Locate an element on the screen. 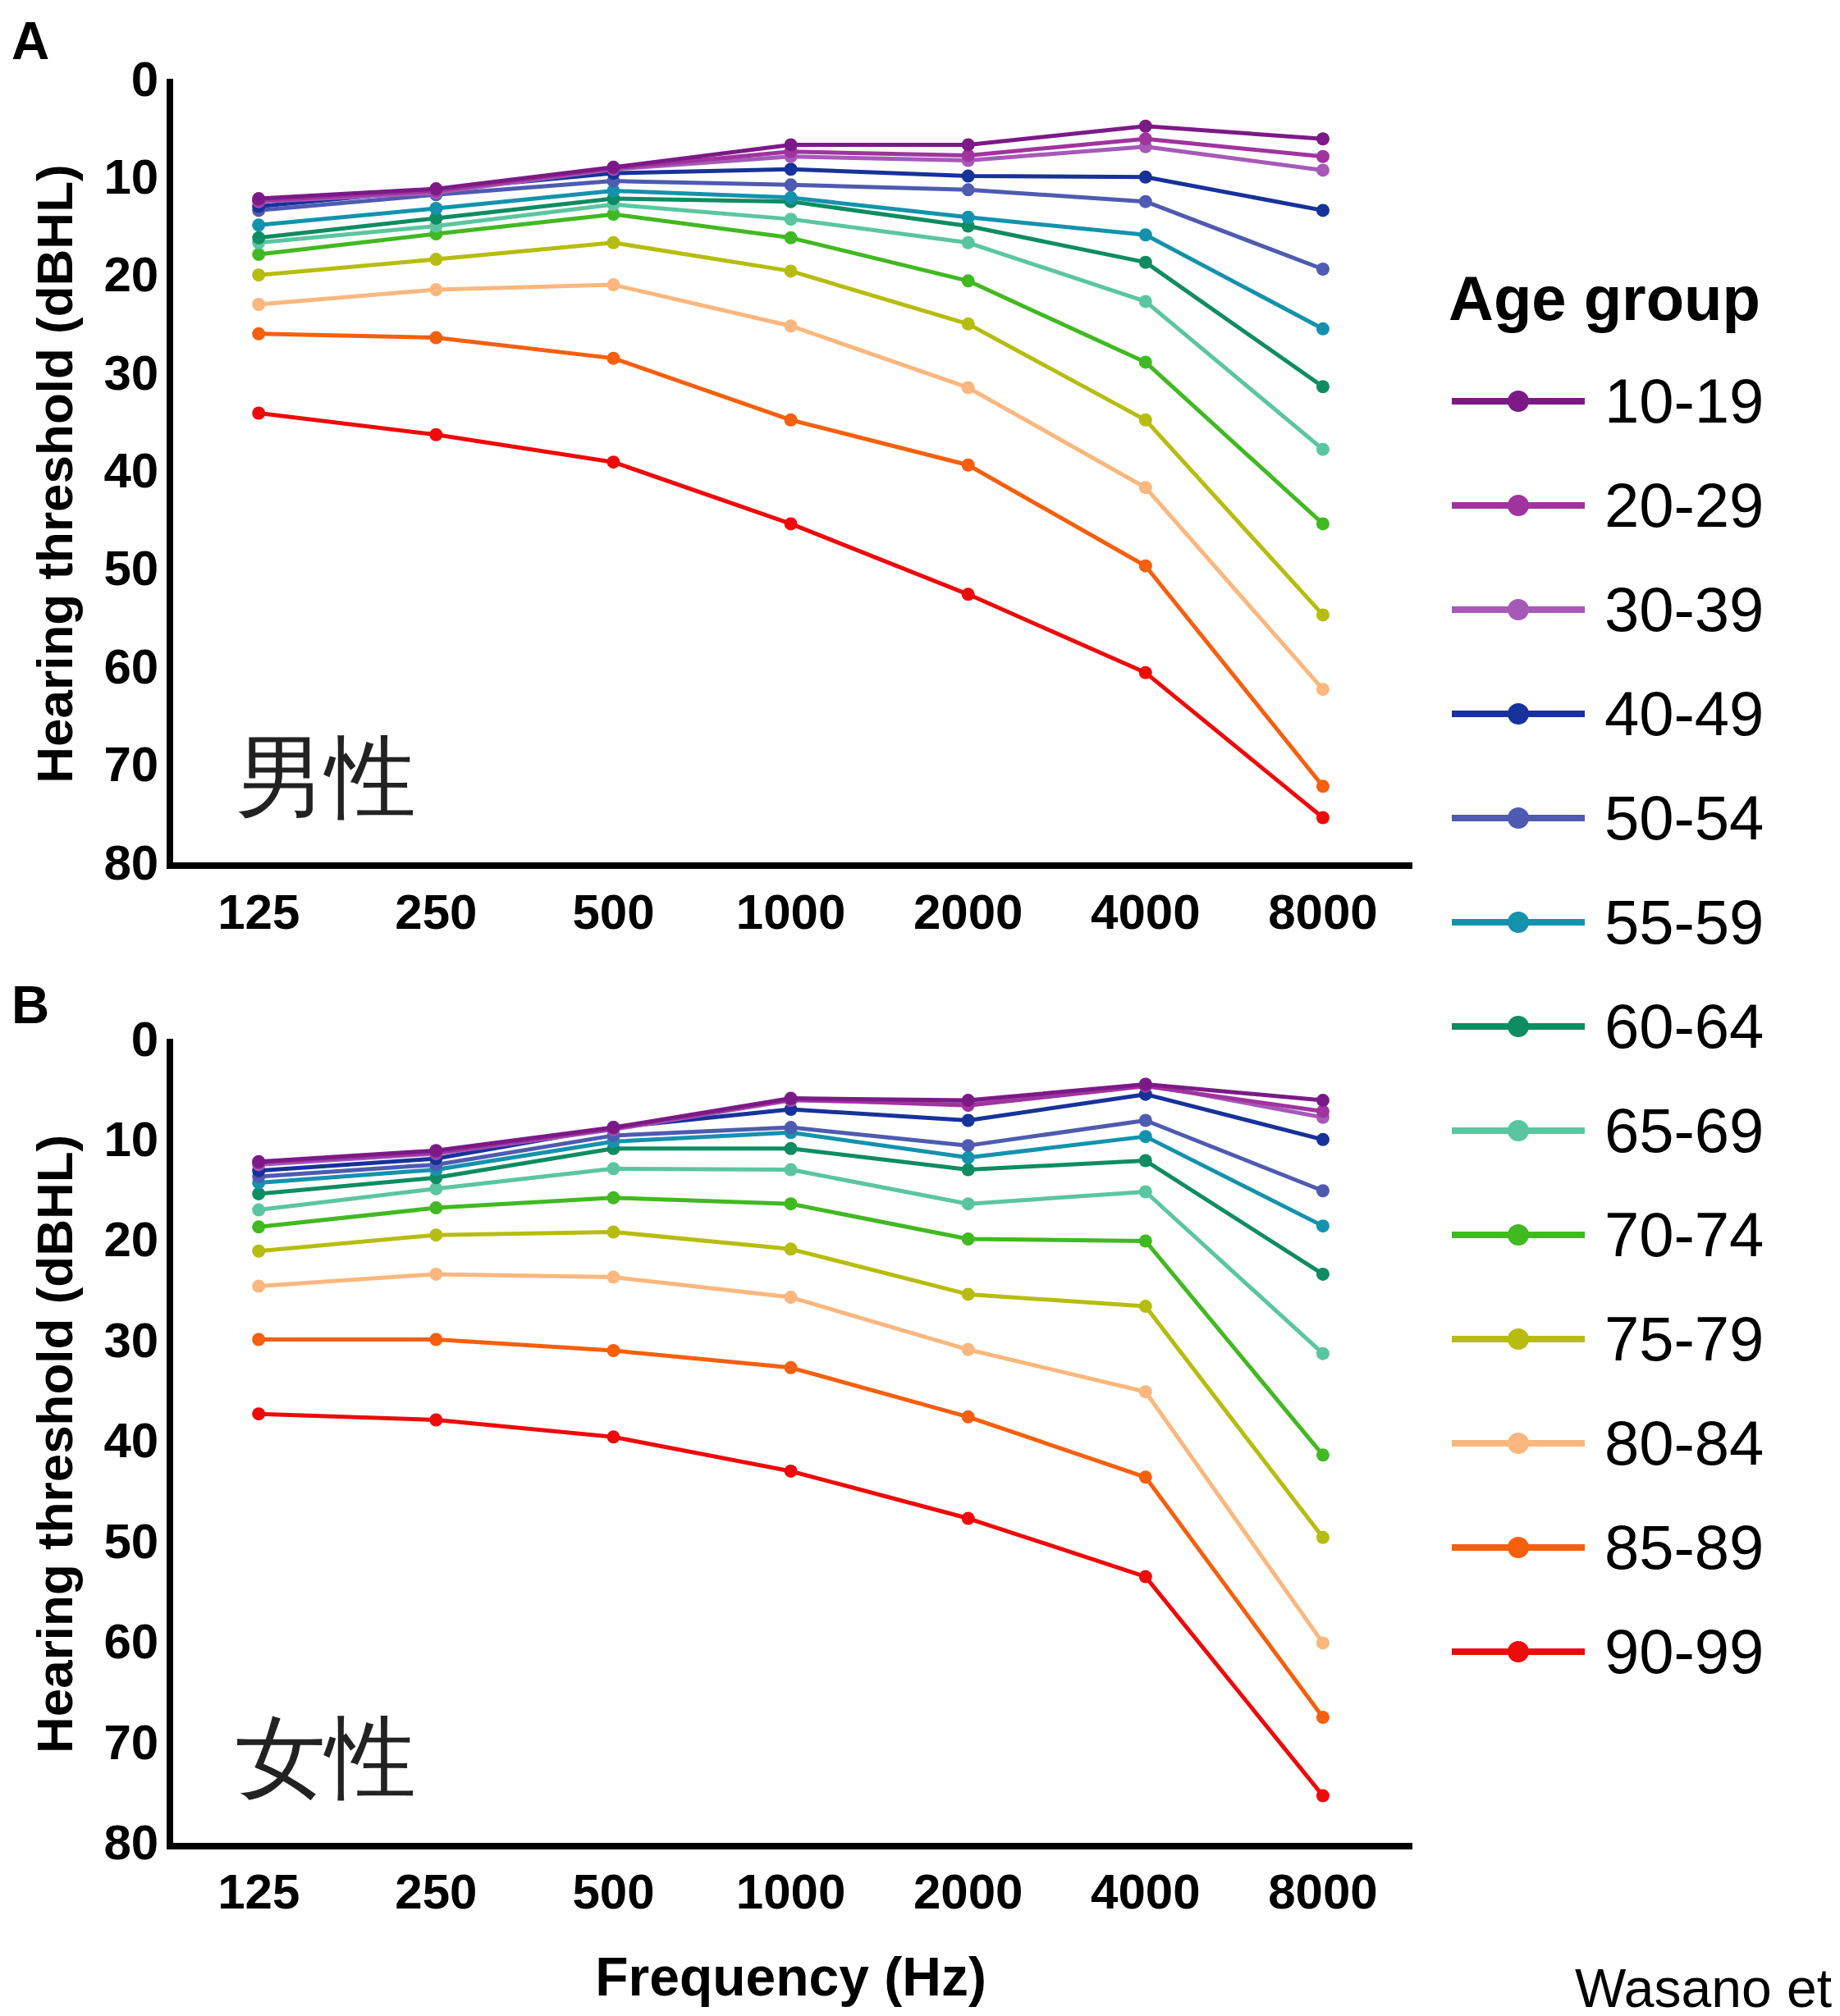 This screenshot has height=2016, width=1840. legend-label: 60-64 is located at coordinates (1684, 1026).